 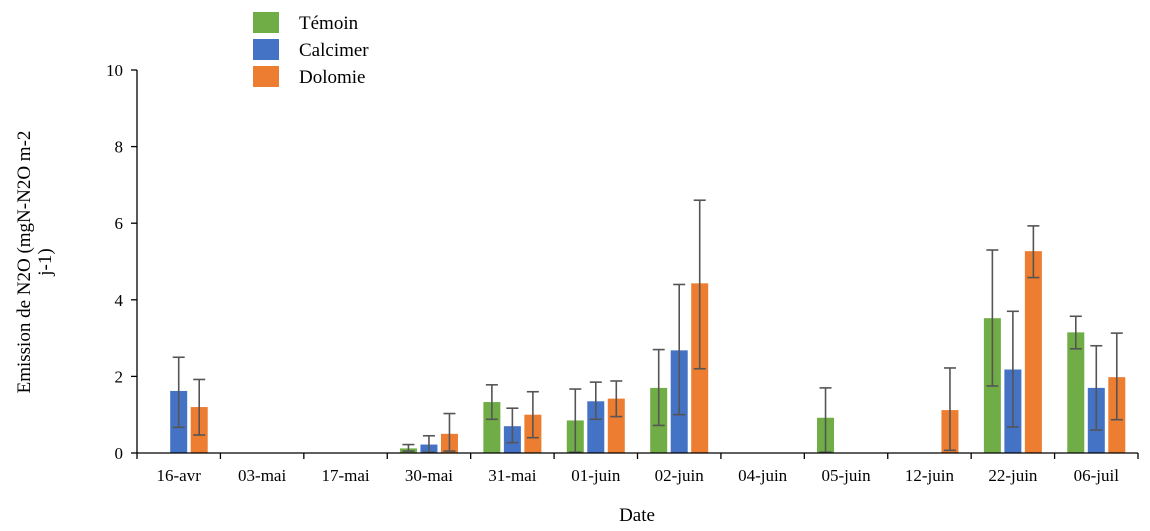 What do you see at coordinates (1097, 475) in the screenshot?
I see `x-tick-label: 06-juil` at bounding box center [1097, 475].